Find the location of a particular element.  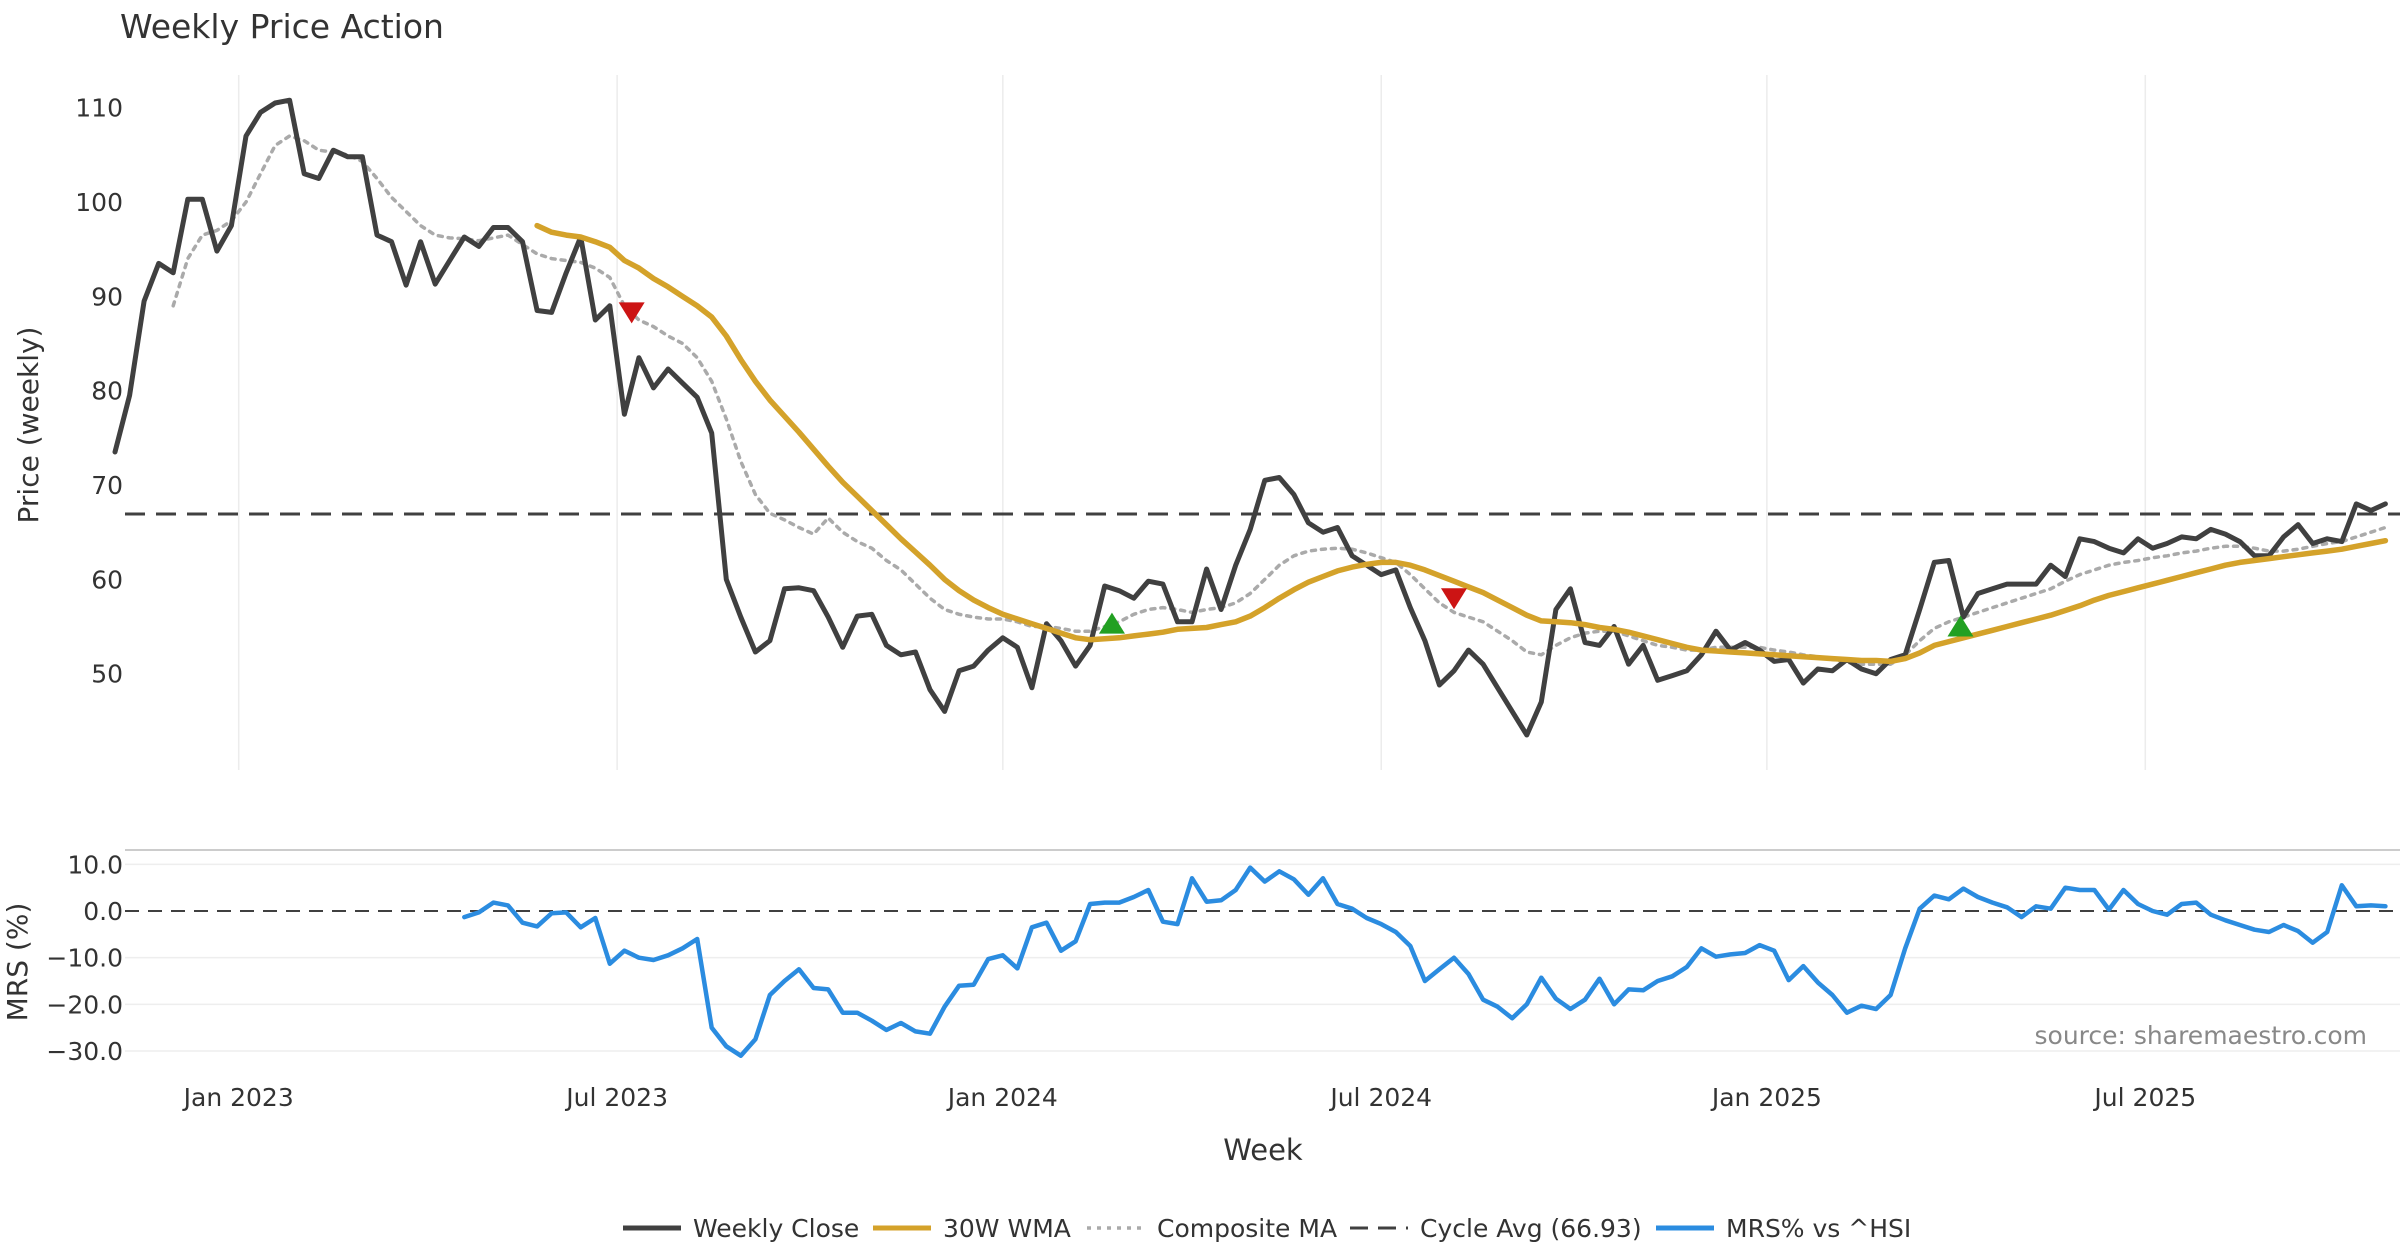

price-y-tick-label: 50 is located at coordinates (107, 674).